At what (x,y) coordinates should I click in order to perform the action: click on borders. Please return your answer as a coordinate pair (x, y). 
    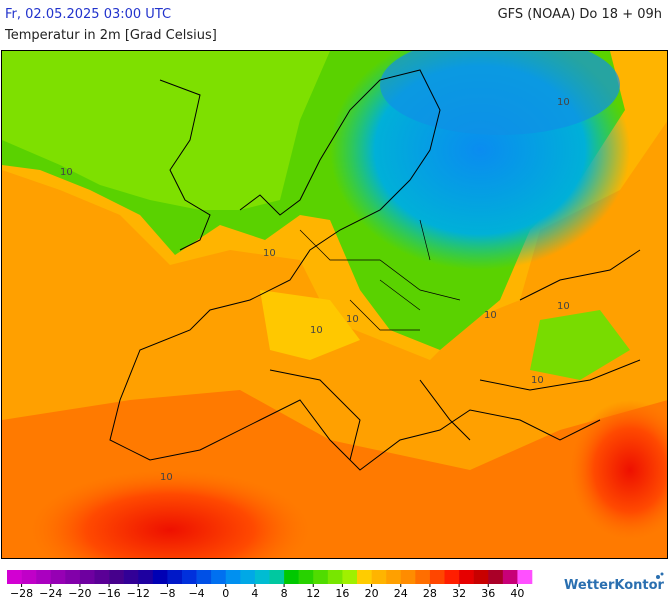
    Looking at the image, I should click on (380, 275).